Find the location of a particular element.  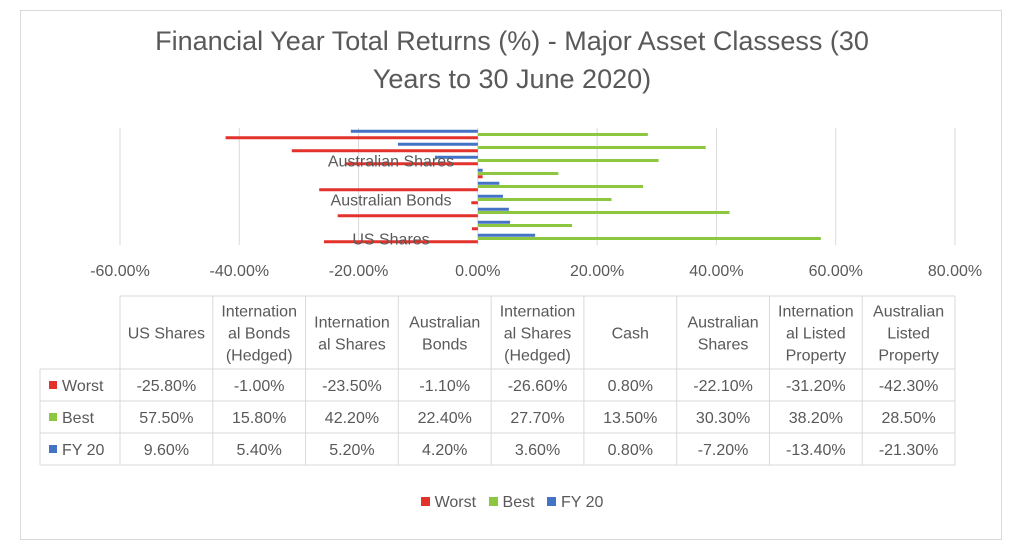

table-cell-value: 38.20% is located at coordinates (816, 418).